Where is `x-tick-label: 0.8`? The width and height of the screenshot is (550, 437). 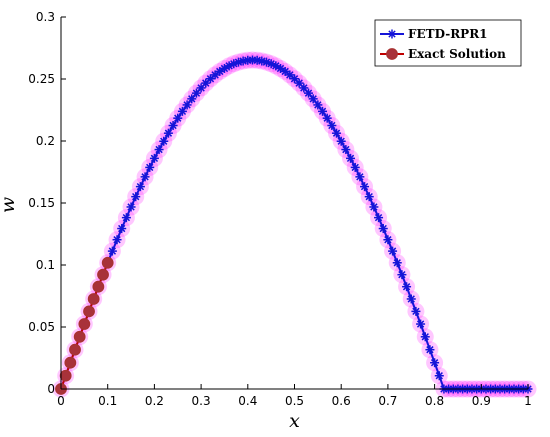 x-tick-label: 0.8 is located at coordinates (434, 401).